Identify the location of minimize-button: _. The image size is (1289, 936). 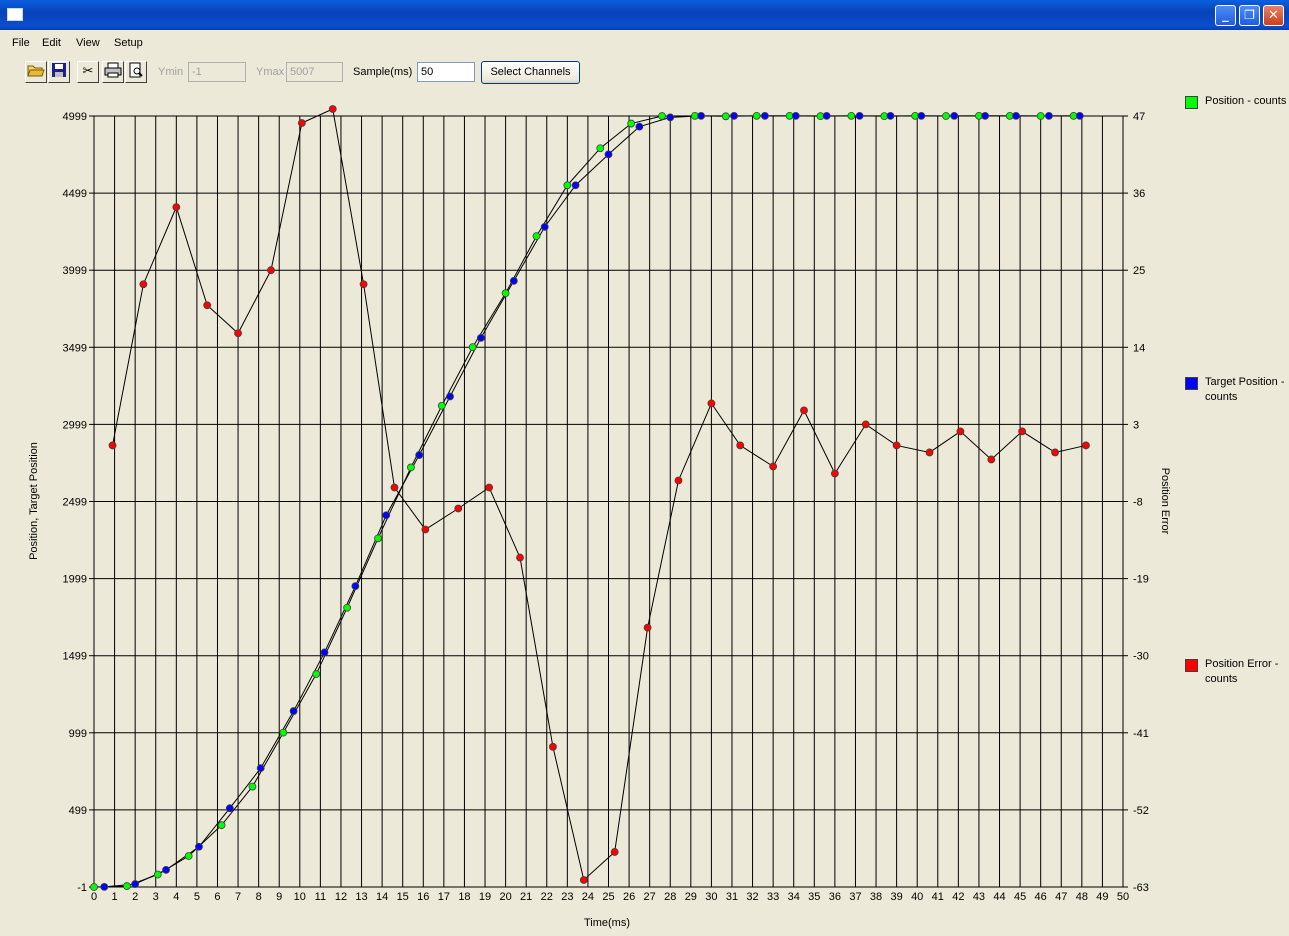
(1225, 15).